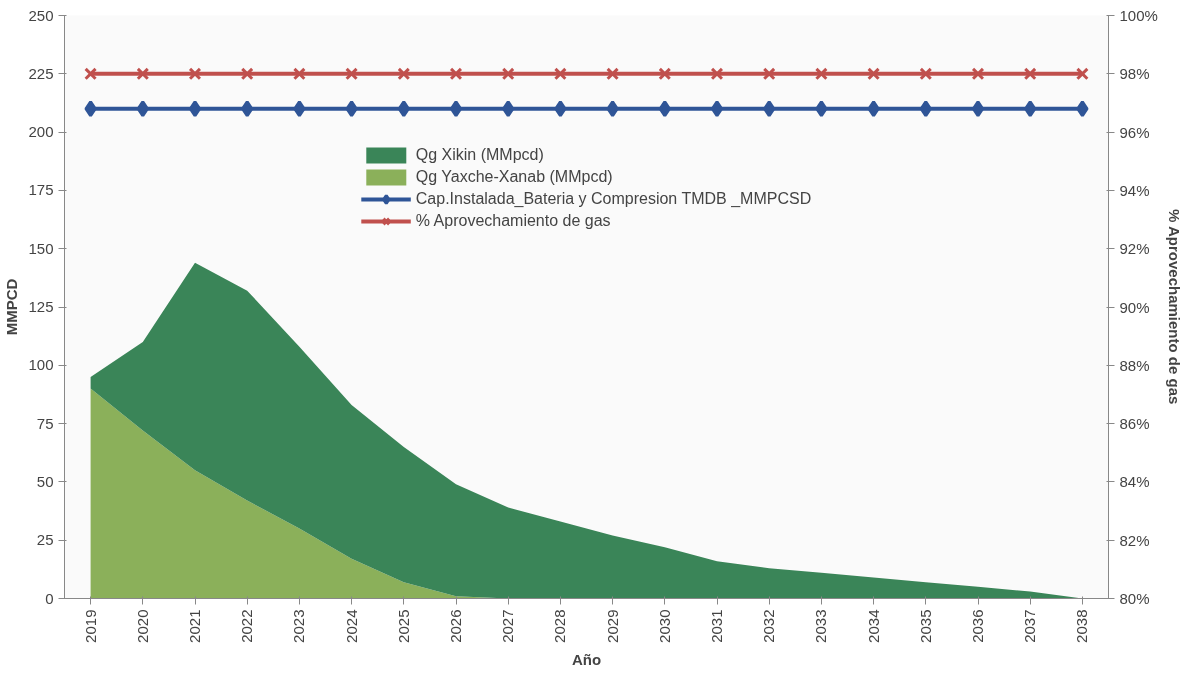  What do you see at coordinates (1134, 74) in the screenshot?
I see `y2-tick-label: 98%` at bounding box center [1134, 74].